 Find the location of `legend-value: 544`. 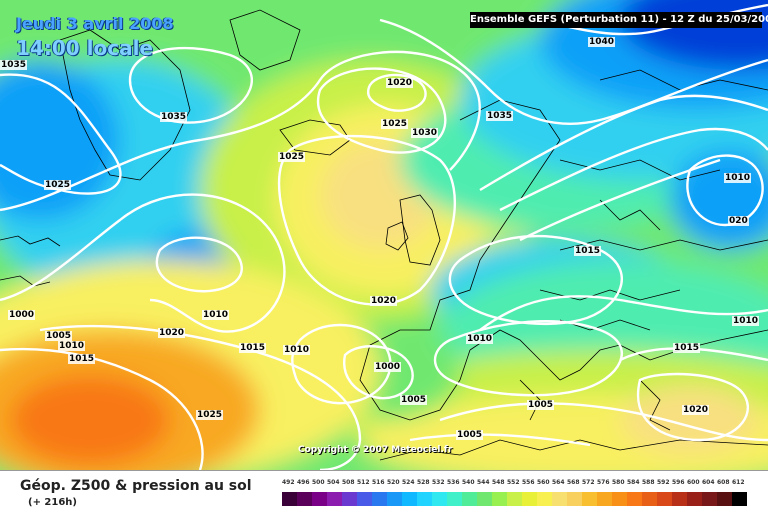

legend-value: 544 is located at coordinates (483, 482).